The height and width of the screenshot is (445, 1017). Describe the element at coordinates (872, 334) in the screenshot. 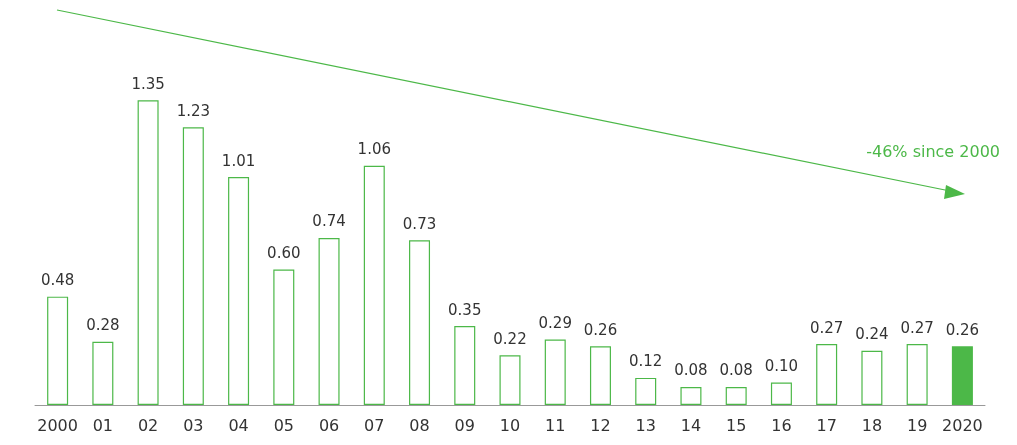

I see `data-label: 0.24` at that location.